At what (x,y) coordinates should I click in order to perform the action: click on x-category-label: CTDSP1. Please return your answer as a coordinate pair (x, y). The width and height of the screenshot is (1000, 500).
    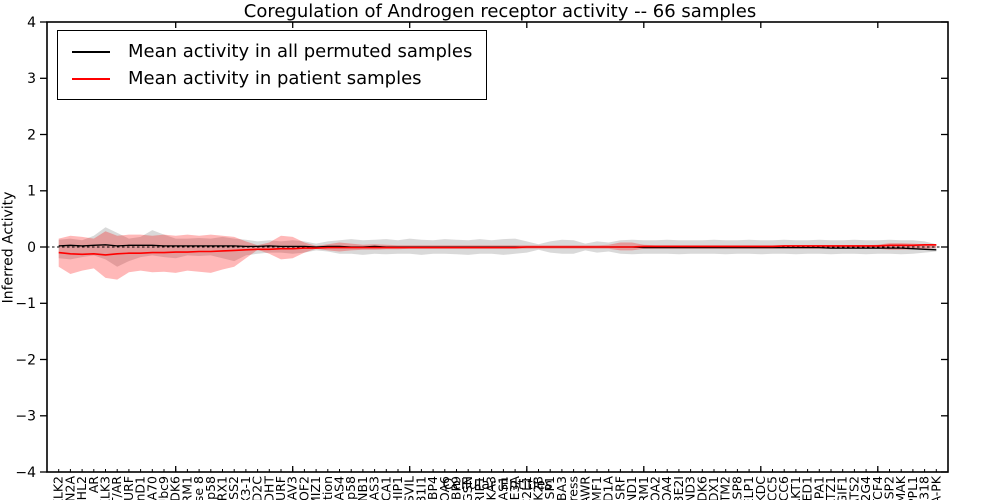
    Looking at the image, I should click on (549, 488).